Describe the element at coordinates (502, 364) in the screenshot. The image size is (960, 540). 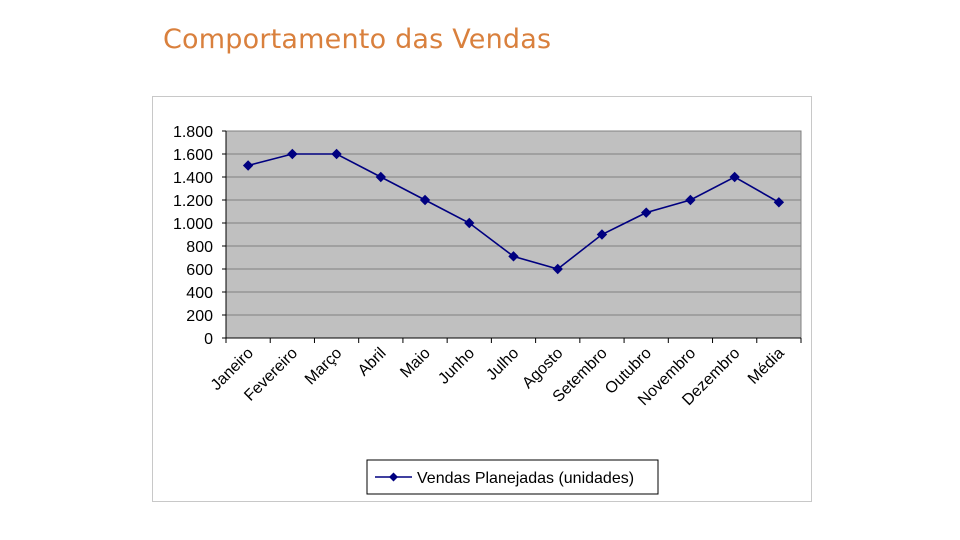
I see `x-tick-label: Julho` at that location.